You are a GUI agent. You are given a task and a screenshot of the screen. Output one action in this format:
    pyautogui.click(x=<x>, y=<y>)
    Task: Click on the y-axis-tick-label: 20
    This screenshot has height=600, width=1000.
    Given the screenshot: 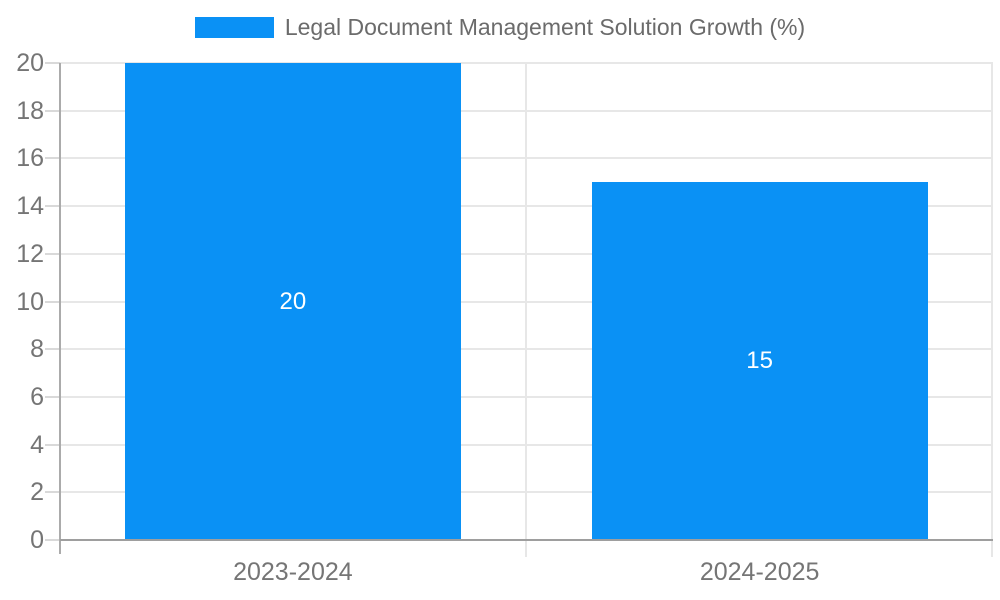 What is the action you would take?
    pyautogui.click(x=30, y=63)
    